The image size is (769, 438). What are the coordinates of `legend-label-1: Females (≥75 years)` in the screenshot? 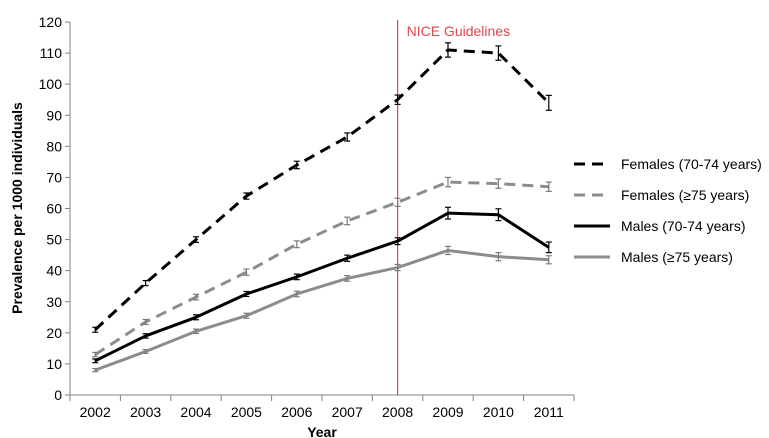 It's located at (685, 195).